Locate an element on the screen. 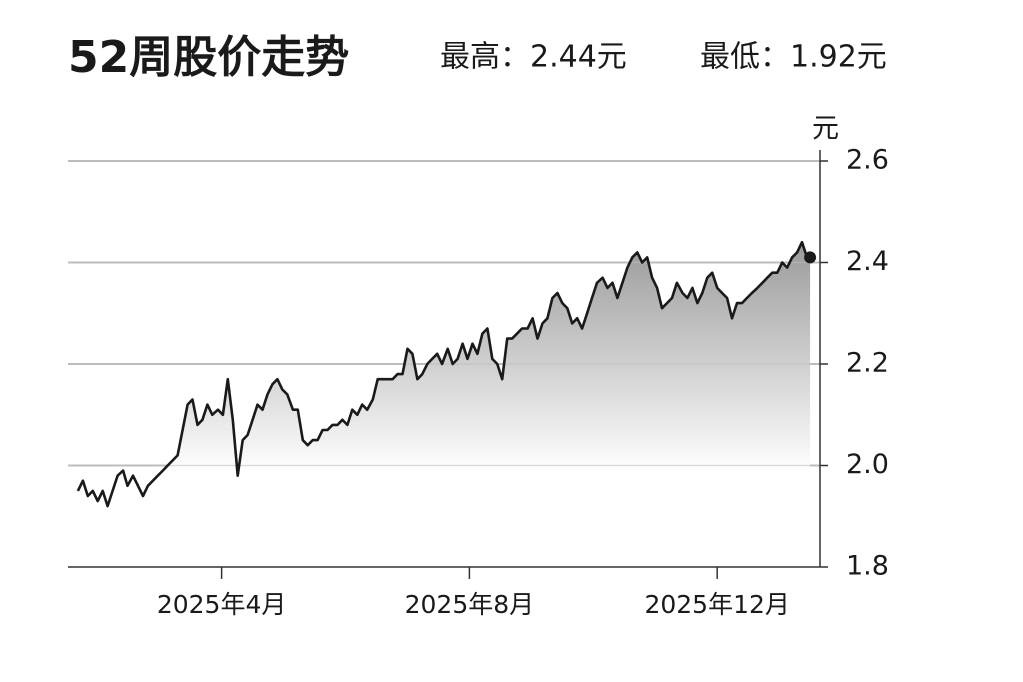  max-annotation: 最高：2.44元 is located at coordinates (533, 57).